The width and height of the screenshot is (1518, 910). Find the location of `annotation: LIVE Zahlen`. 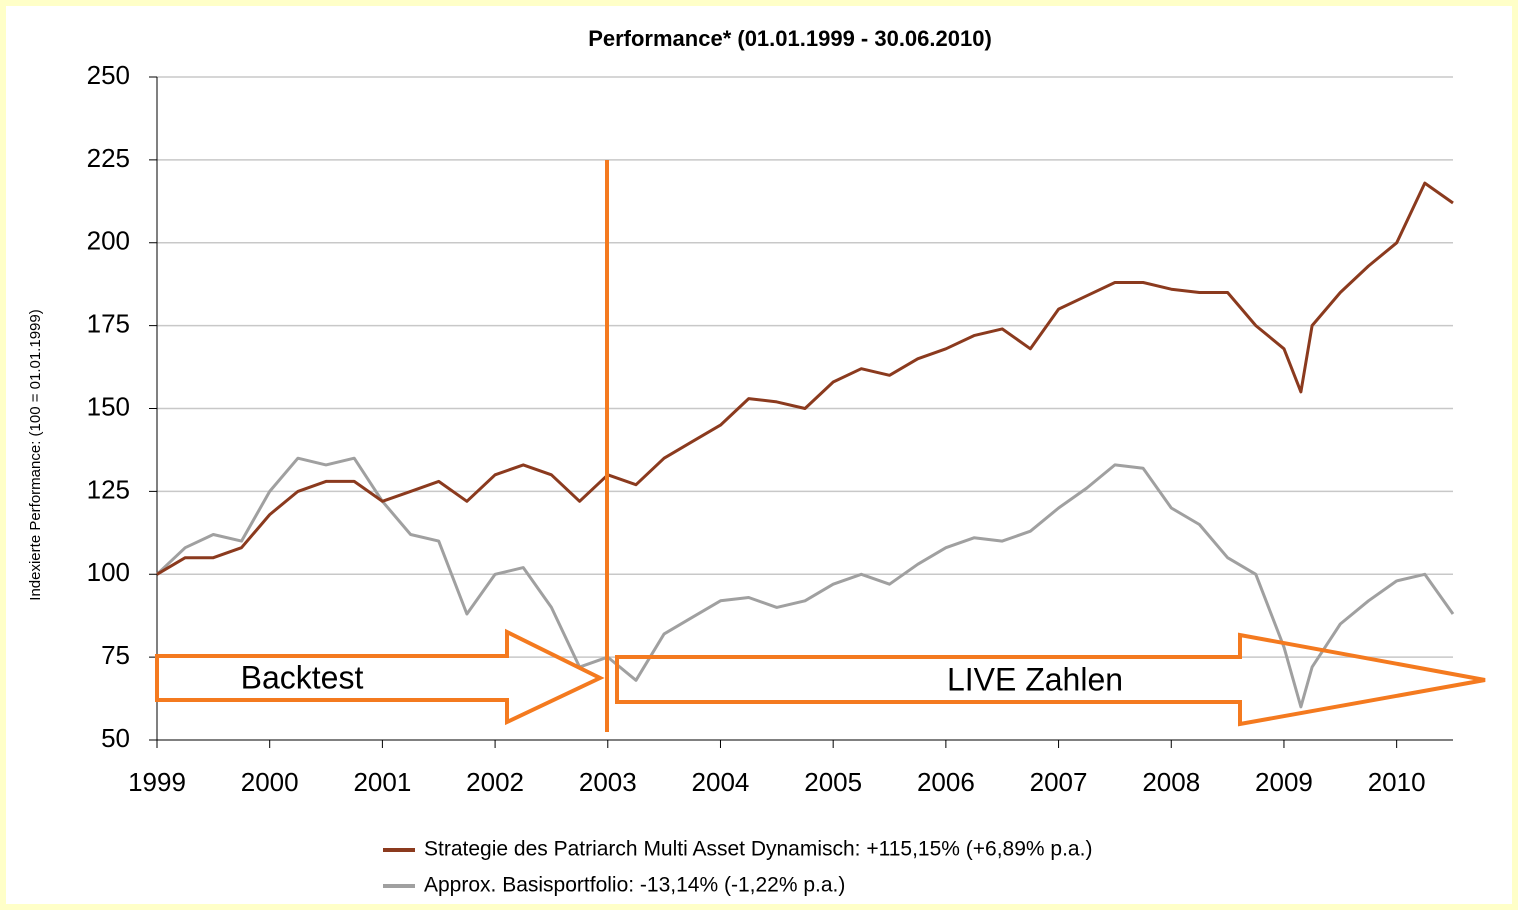

annotation: LIVE Zahlen is located at coordinates (1035, 679).